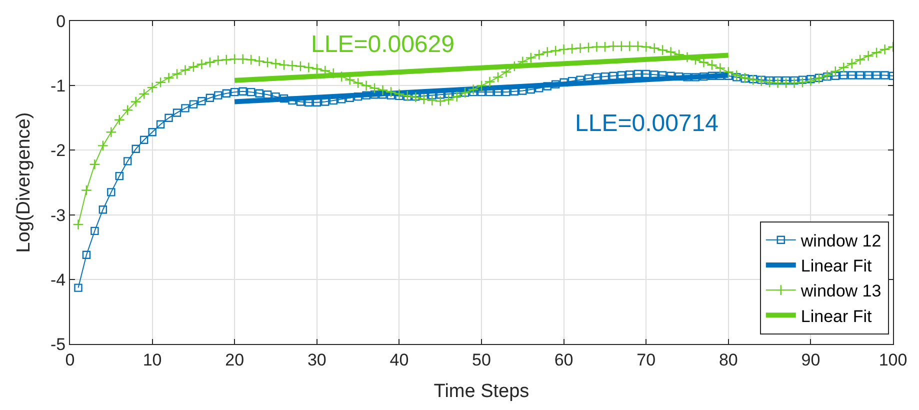 The image size is (919, 410). Describe the element at coordinates (841, 240) in the screenshot. I see `legend-label: window 12` at that location.